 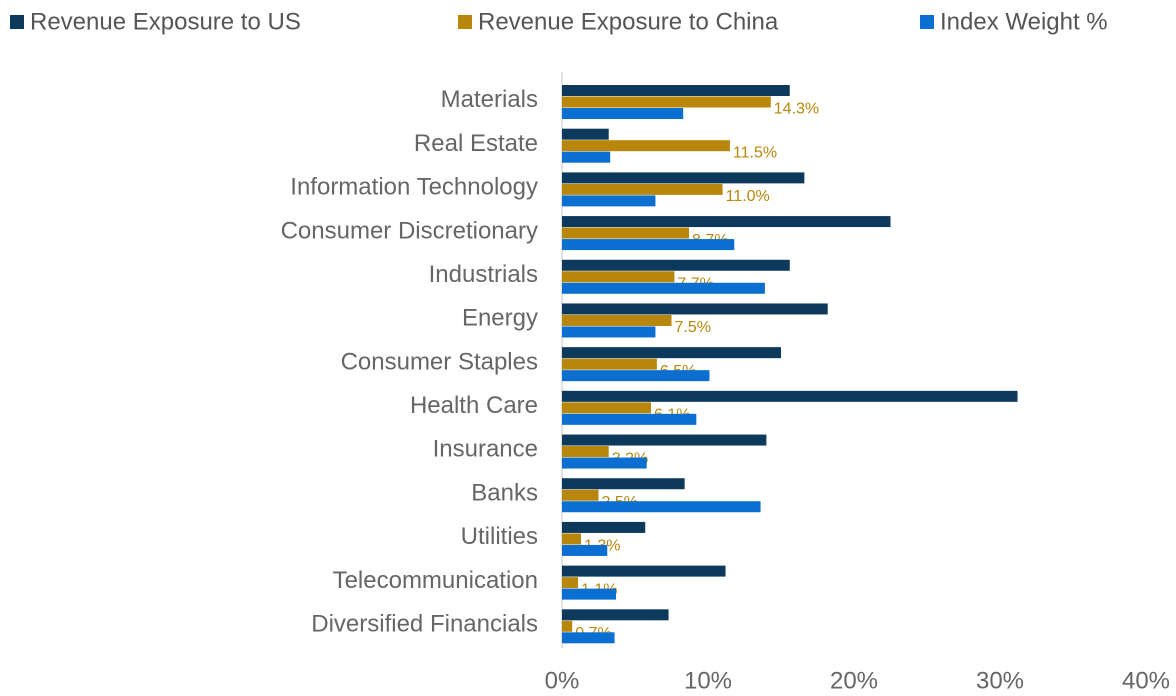 I want to click on category-label: Energy, so click(x=500, y=318).